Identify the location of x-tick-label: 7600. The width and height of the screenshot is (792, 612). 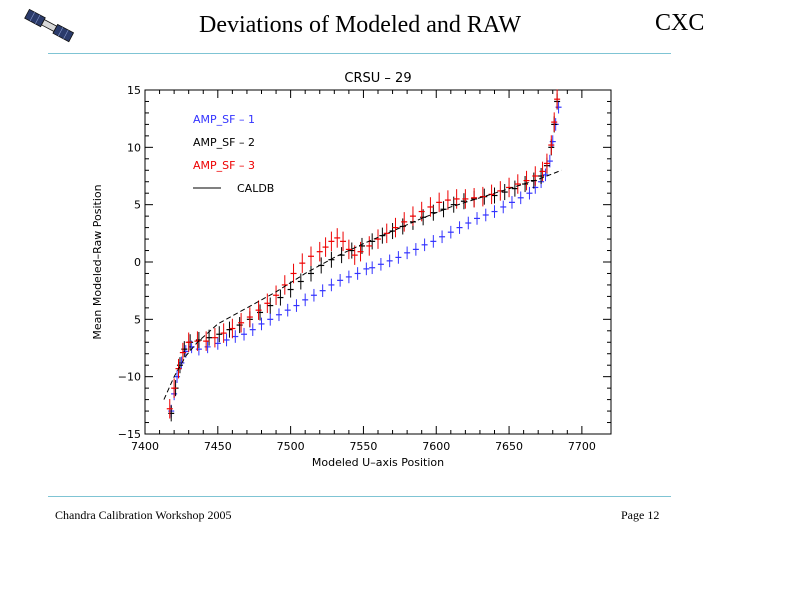
(436, 446).